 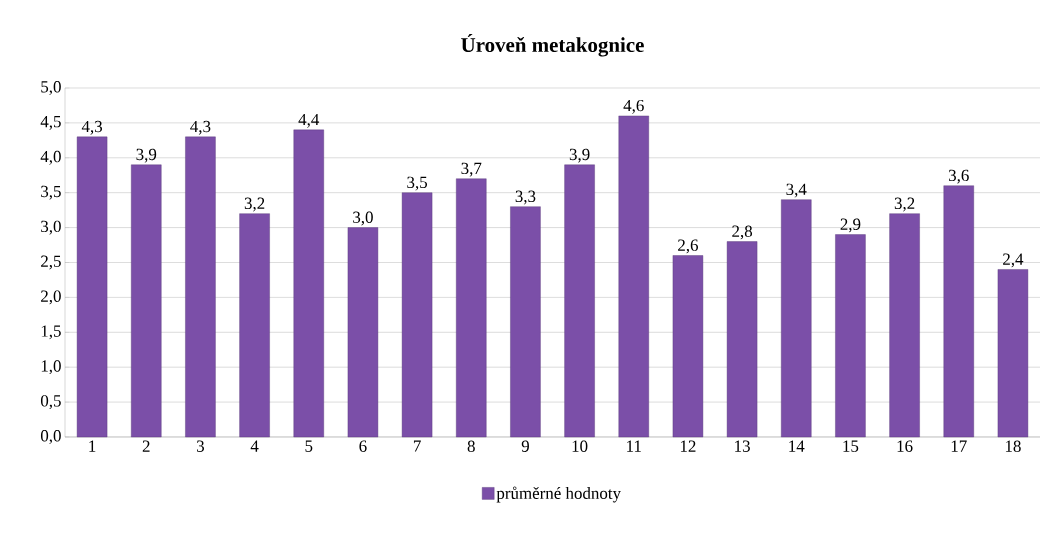 I want to click on x-tick-label: 4, so click(x=254, y=446).